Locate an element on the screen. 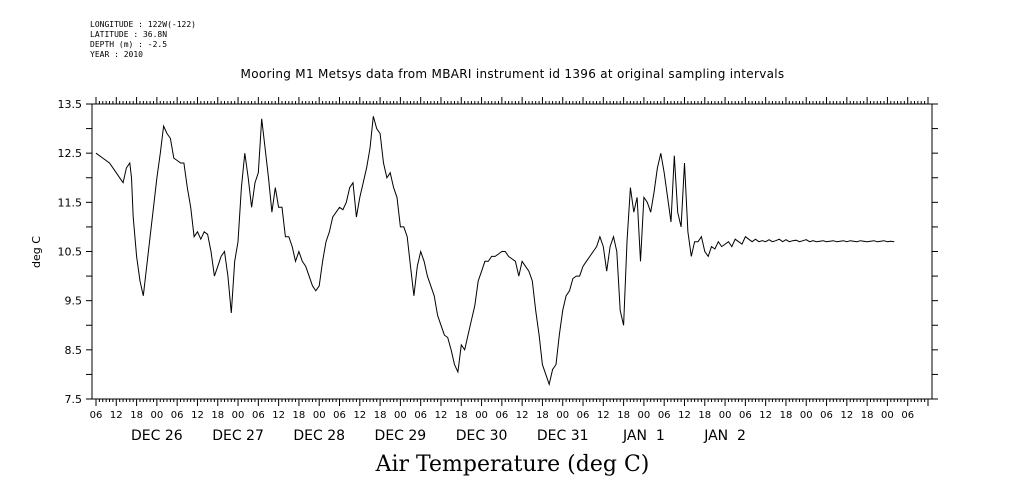 This screenshot has height=504, width=1009. x-day-label: JAN 1 is located at coordinates (643, 436).